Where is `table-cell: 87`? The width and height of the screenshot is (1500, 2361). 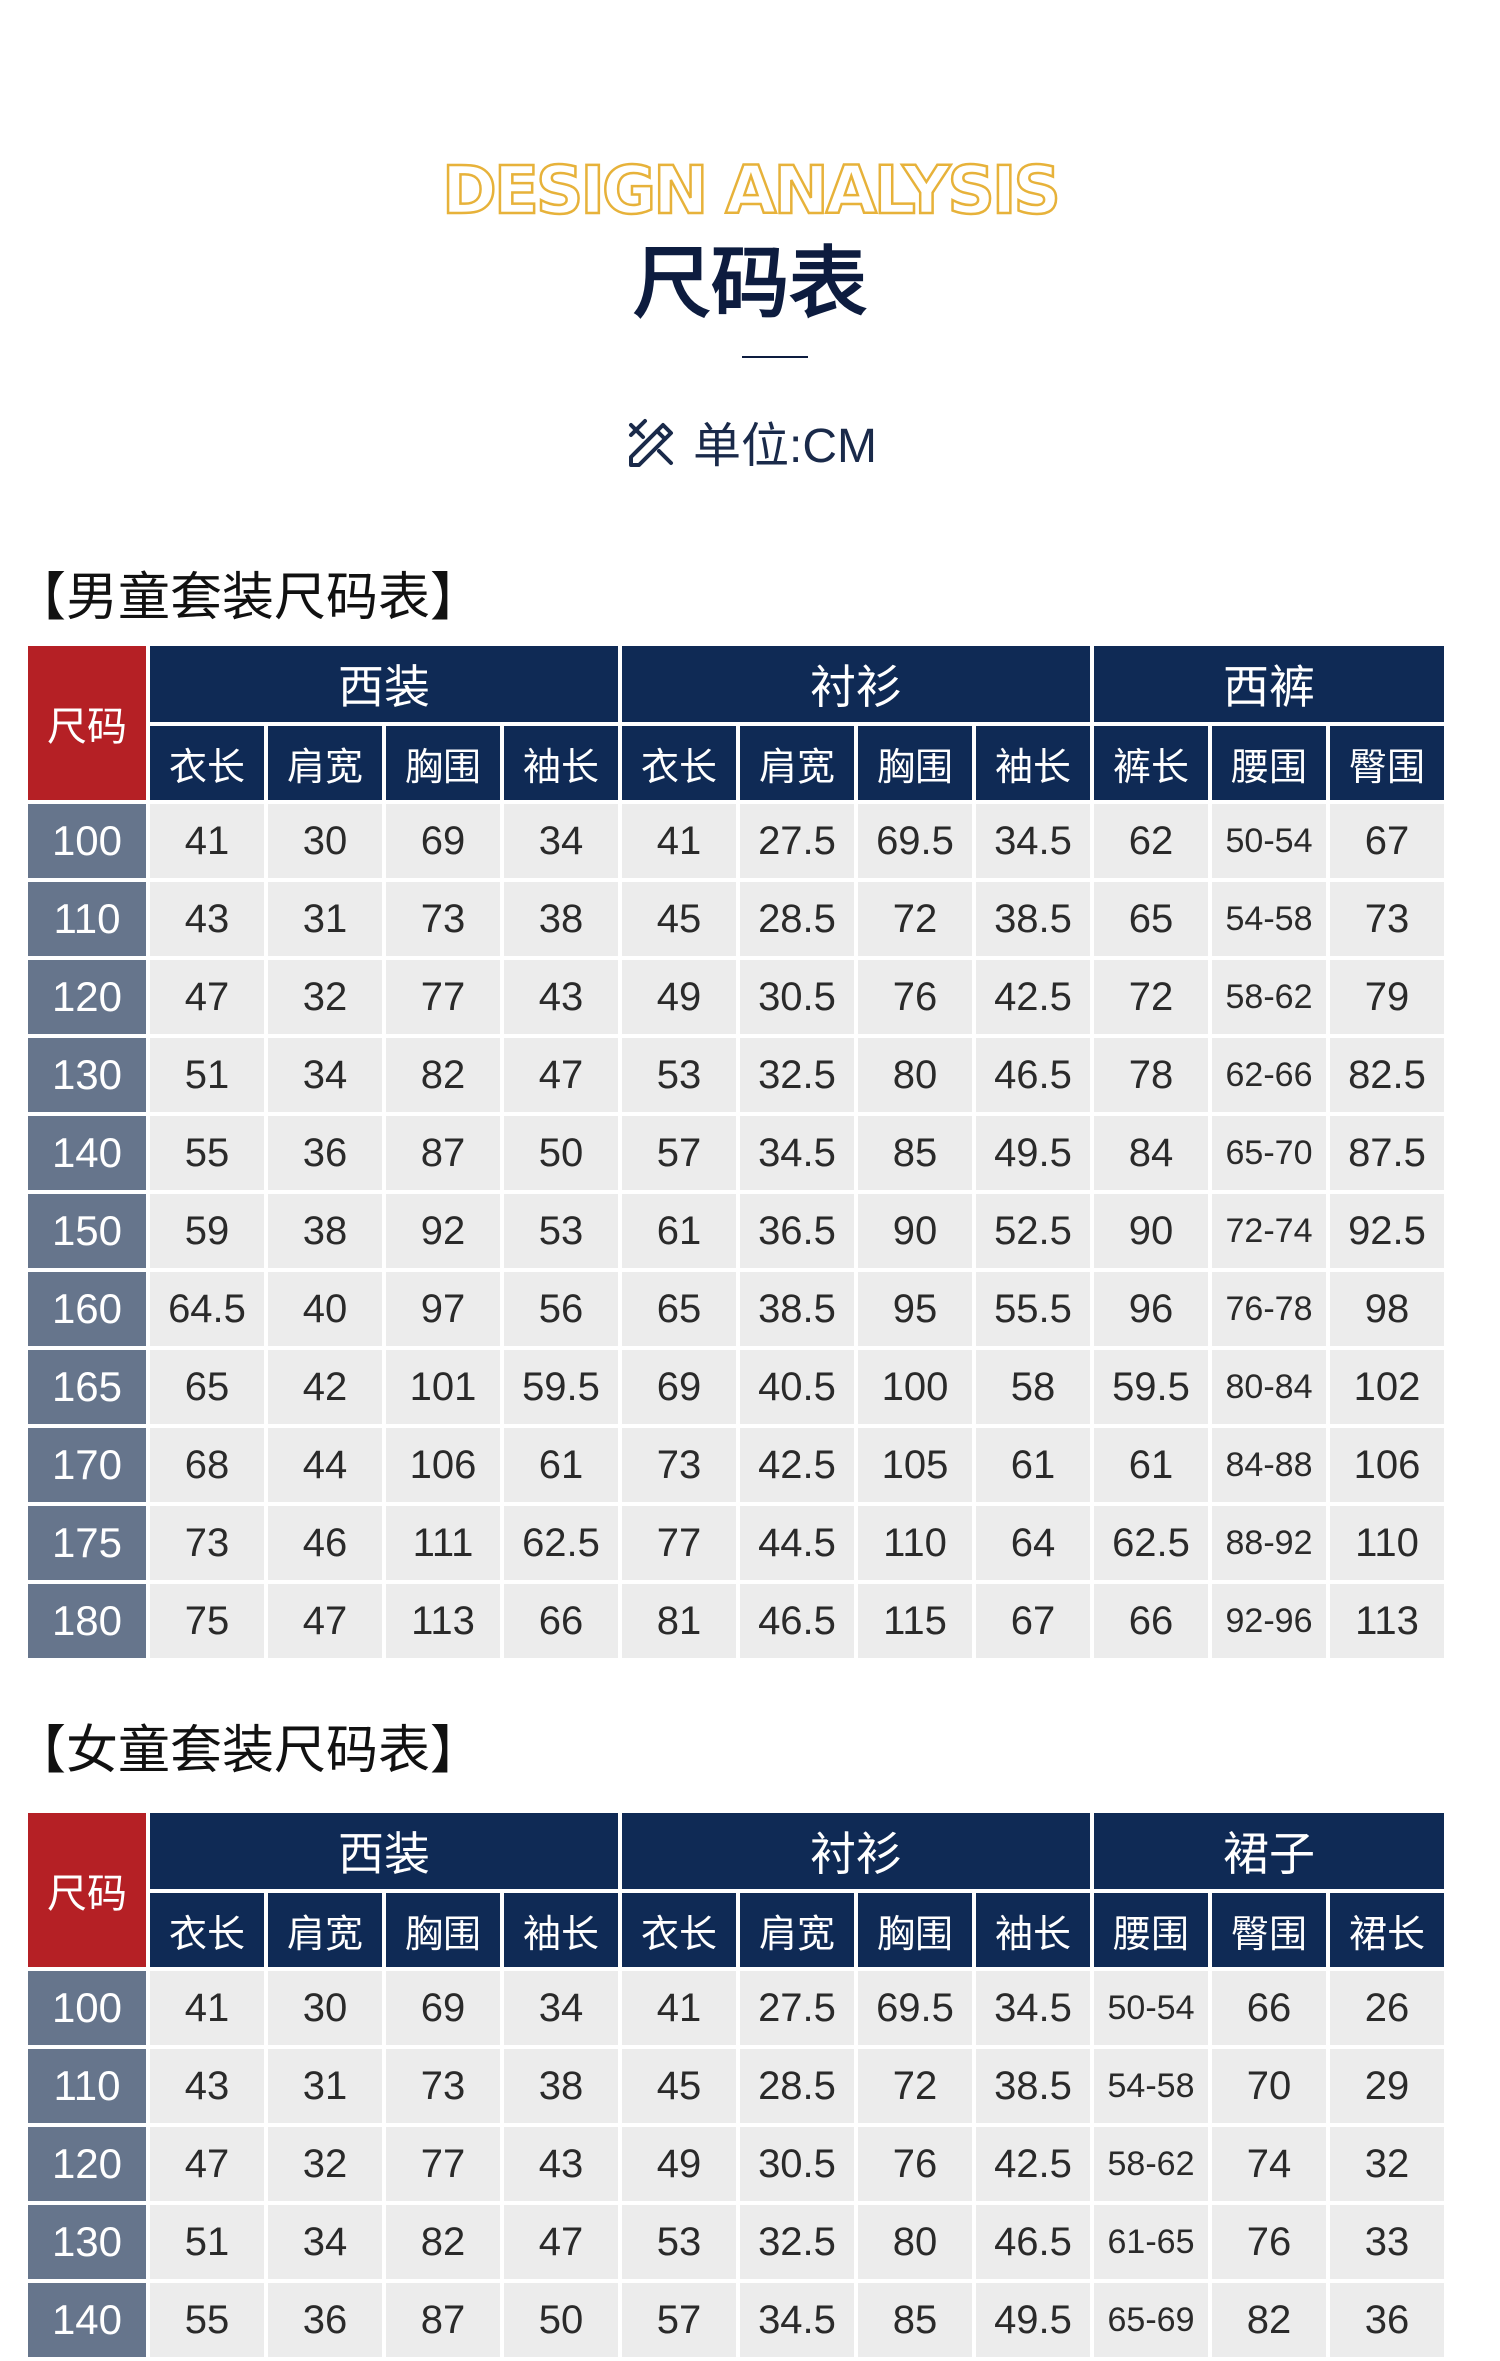 table-cell: 87 is located at coordinates (443, 2320).